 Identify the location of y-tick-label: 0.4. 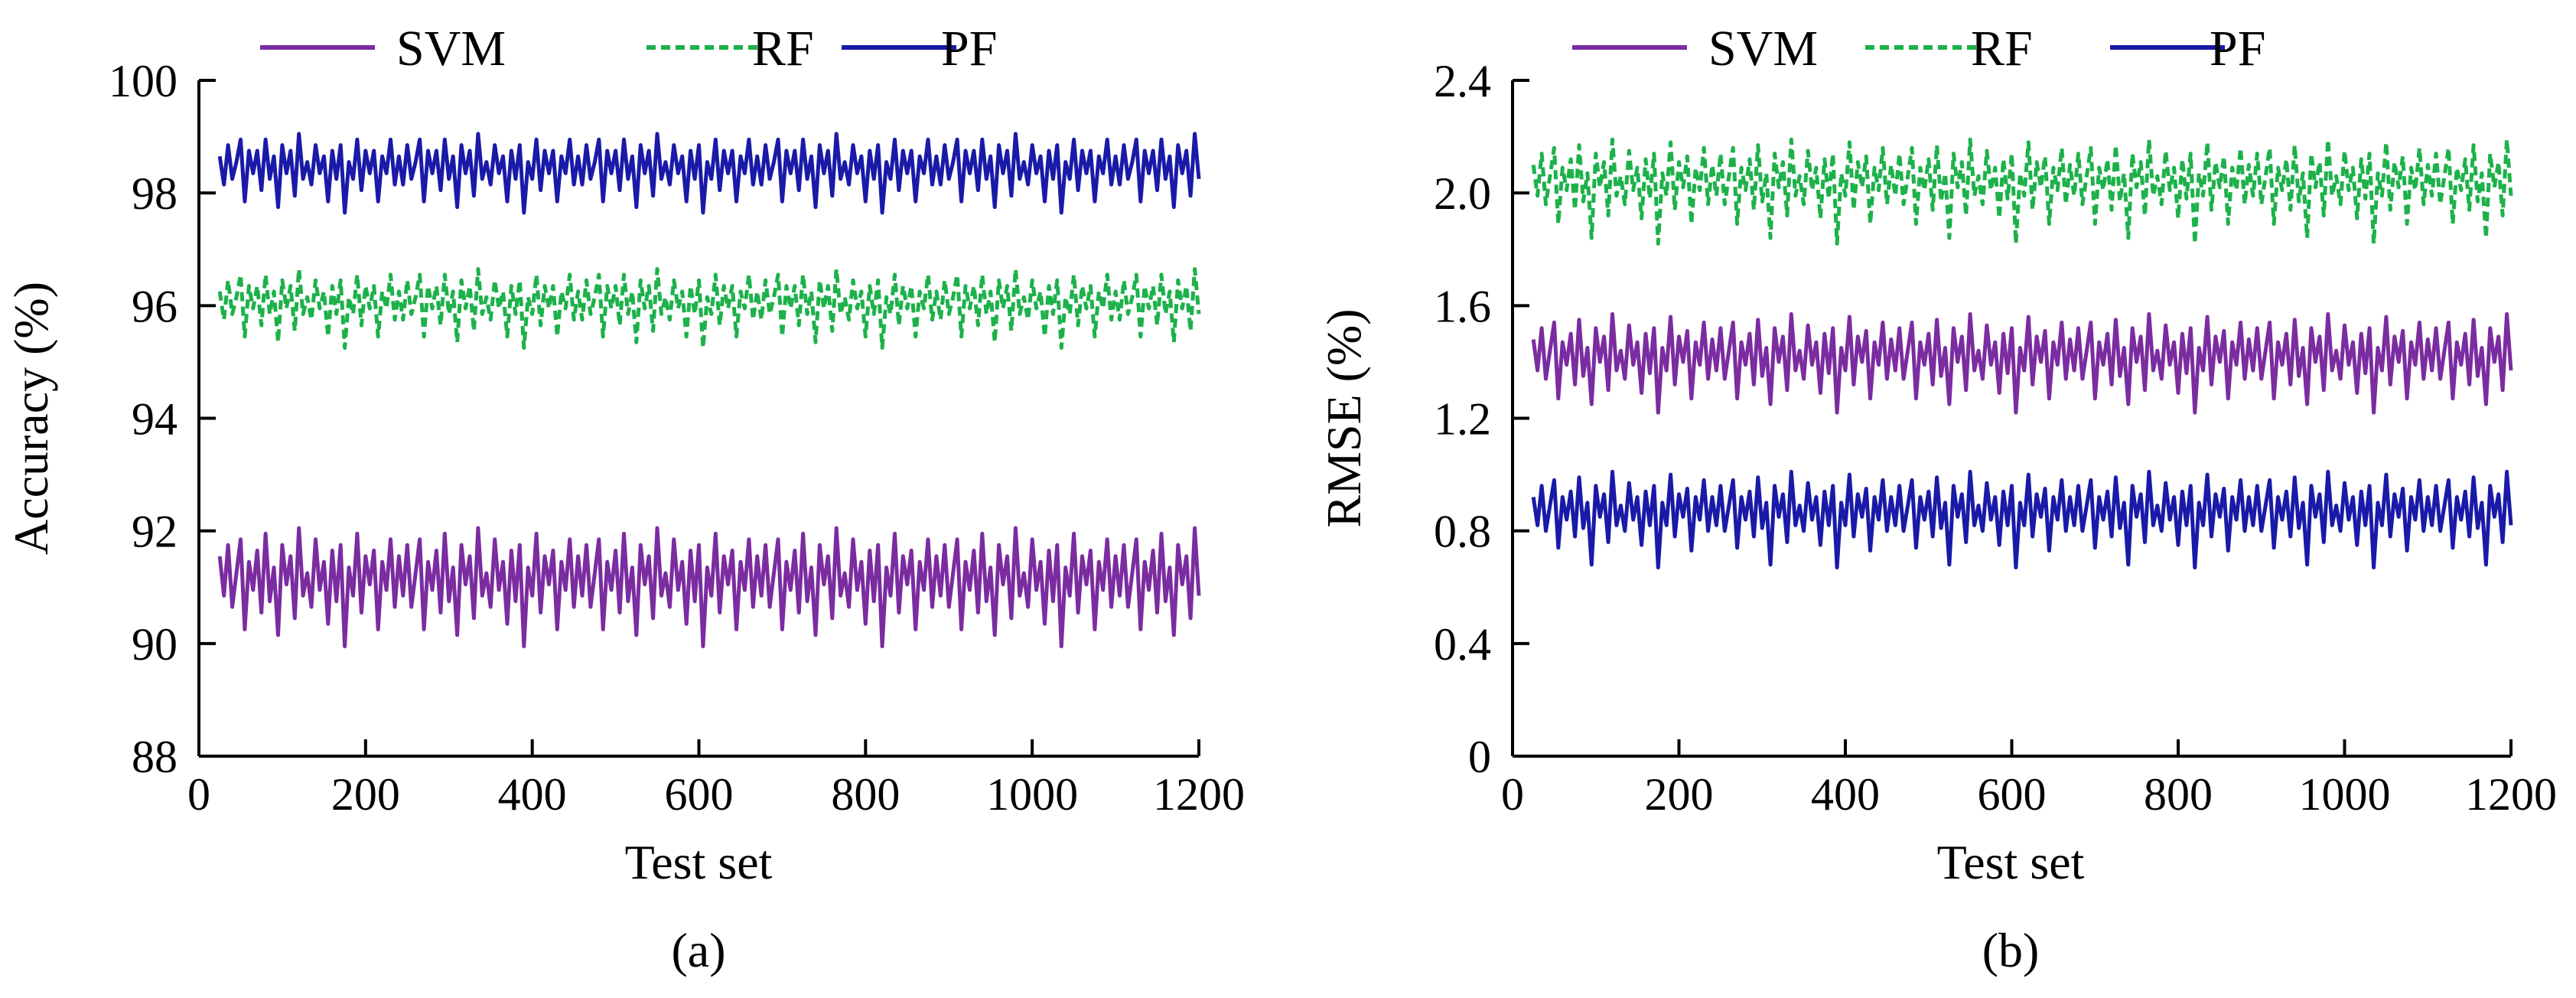
(1463, 644).